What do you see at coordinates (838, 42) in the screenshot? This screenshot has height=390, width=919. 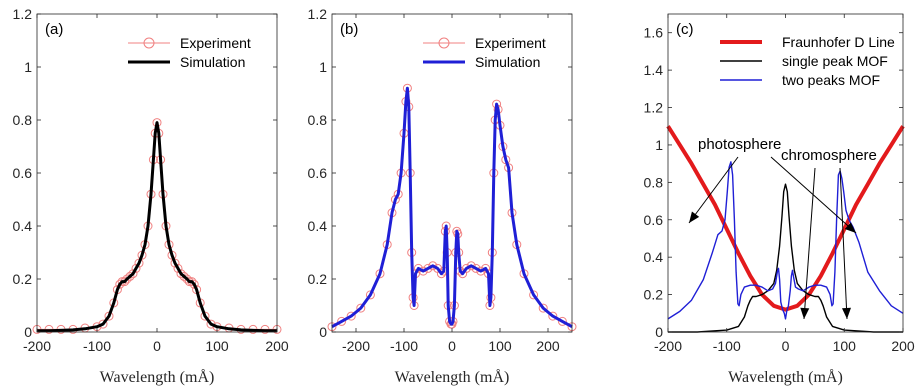 I see `legend-label: Fraunhofer D Line` at bounding box center [838, 42].